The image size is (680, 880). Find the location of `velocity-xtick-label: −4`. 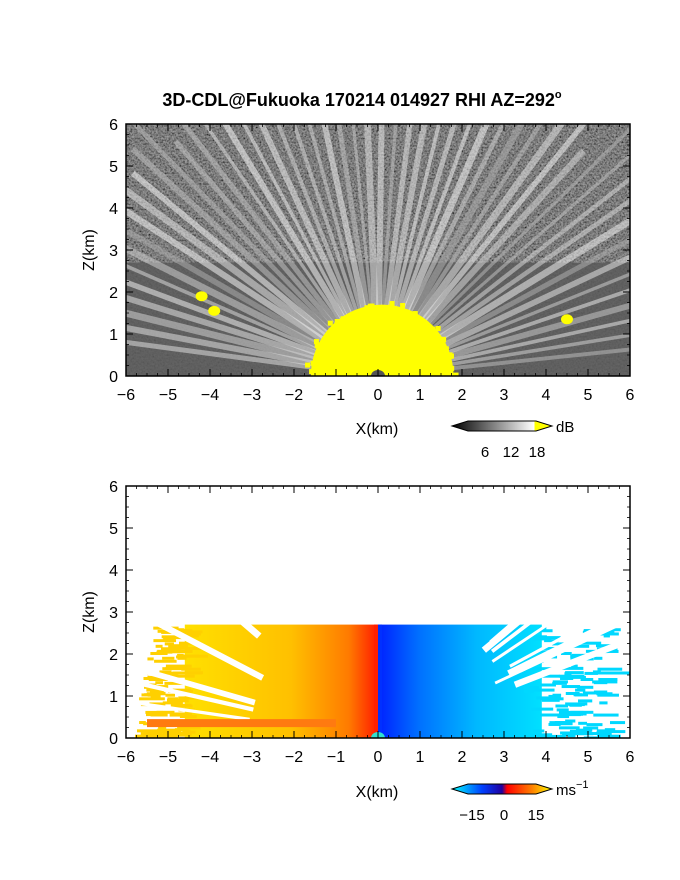

velocity-xtick-label: −4 is located at coordinates (210, 757).